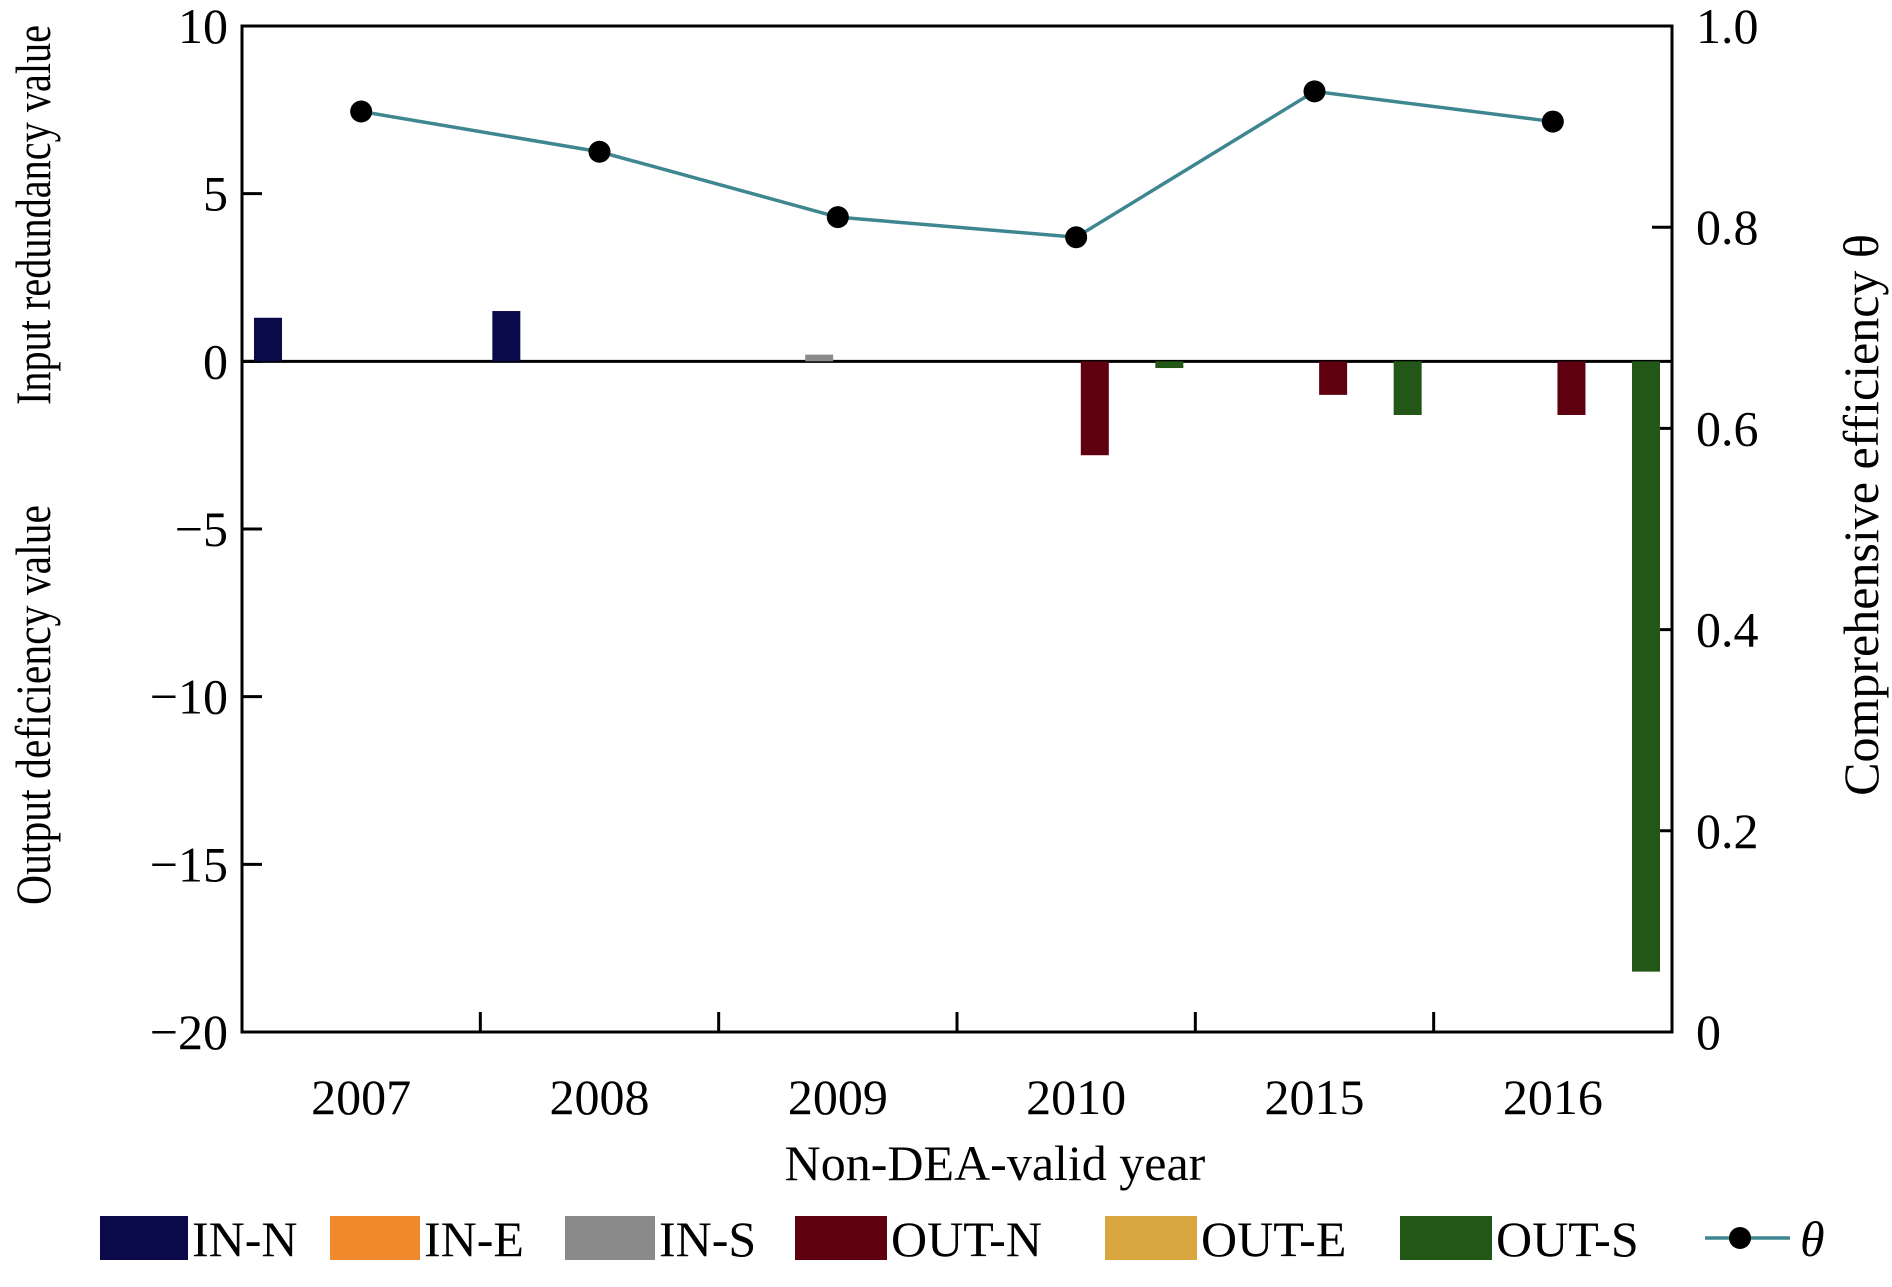  What do you see at coordinates (1407, 388) in the screenshot?
I see `bar-out-s-2015` at bounding box center [1407, 388].